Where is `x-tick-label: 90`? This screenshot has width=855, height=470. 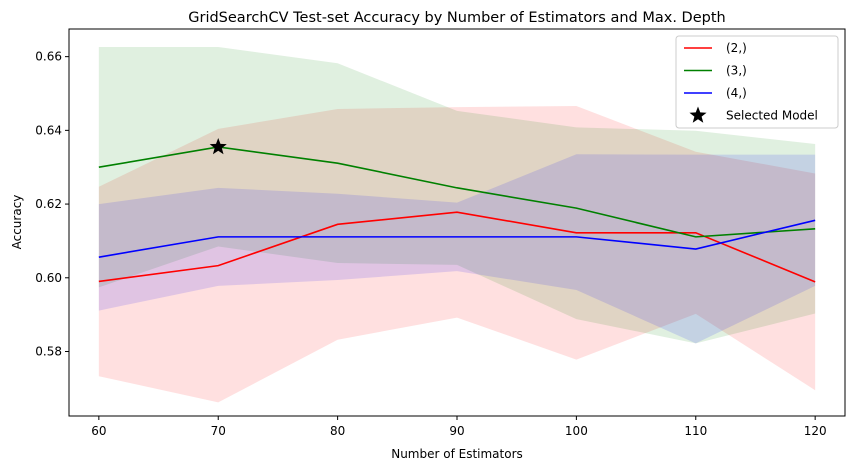
x-tick-label: 90 is located at coordinates (456, 431).